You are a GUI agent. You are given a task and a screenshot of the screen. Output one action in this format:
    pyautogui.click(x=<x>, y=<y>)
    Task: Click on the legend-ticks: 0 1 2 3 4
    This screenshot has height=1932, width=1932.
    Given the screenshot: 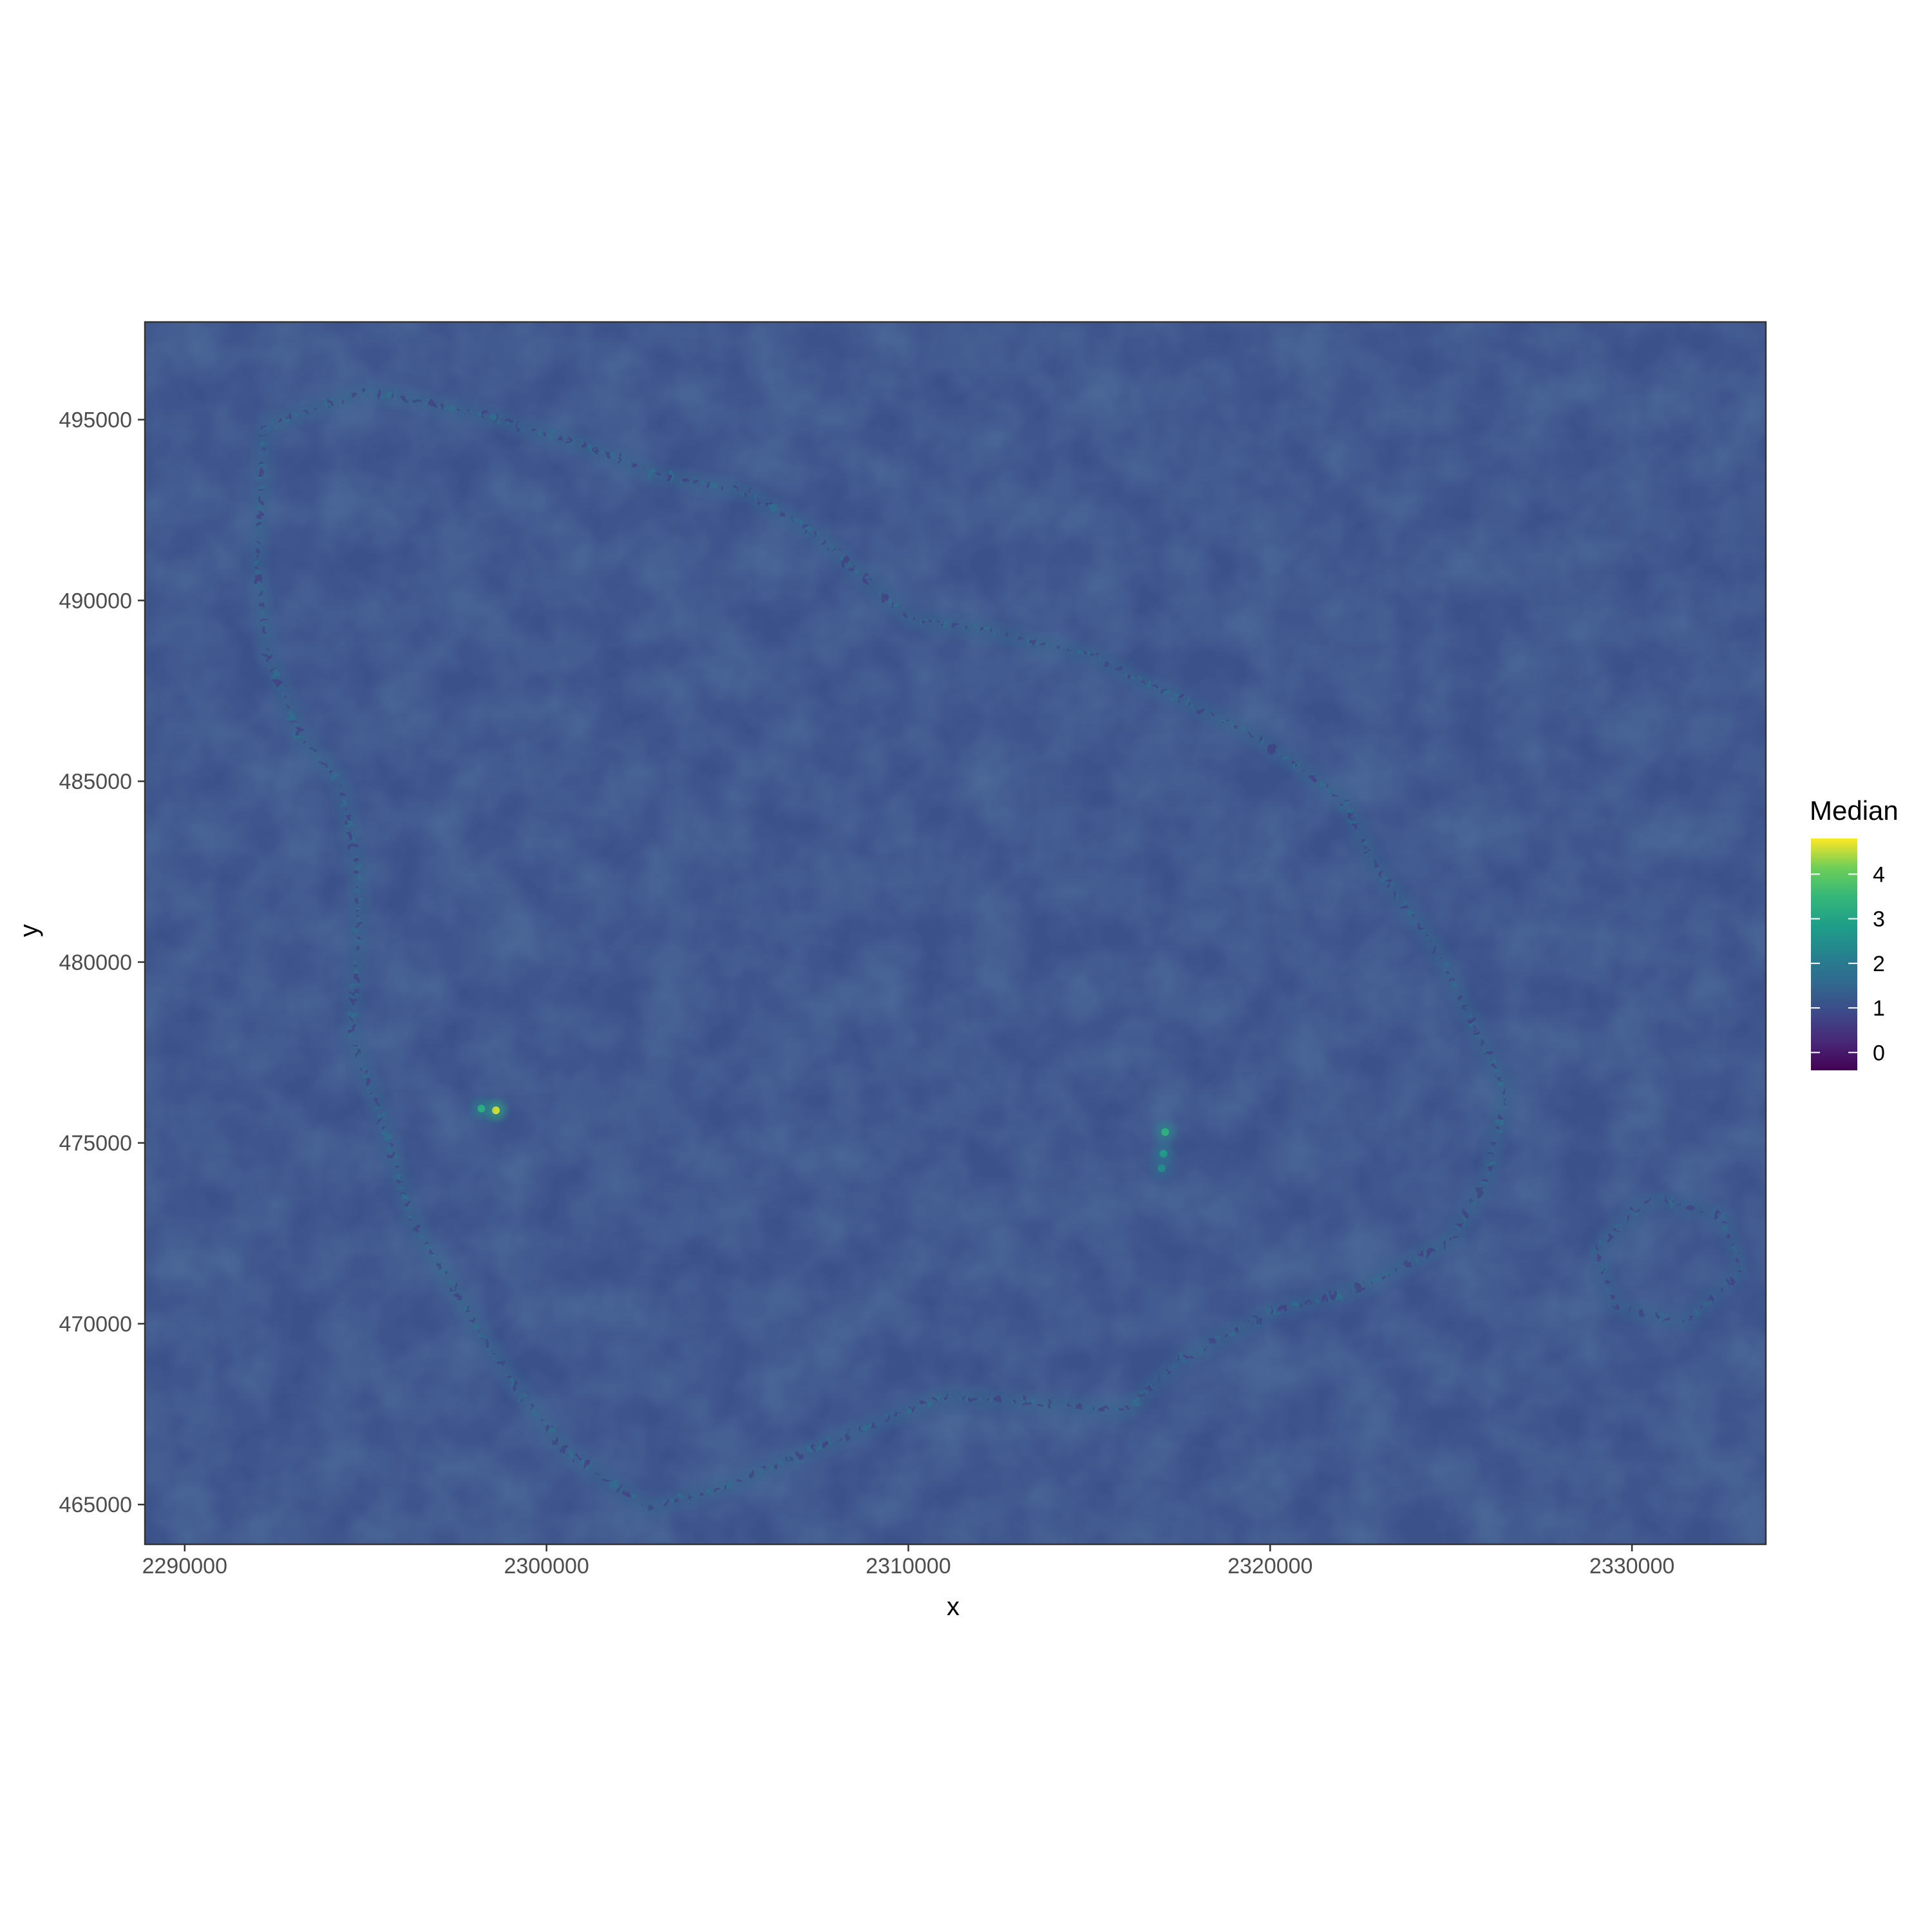 What is the action you would take?
    pyautogui.click(x=1848, y=964)
    